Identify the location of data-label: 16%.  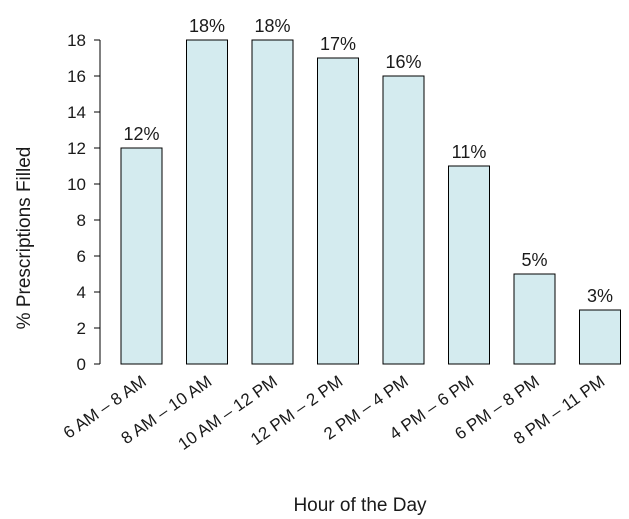
(403, 62).